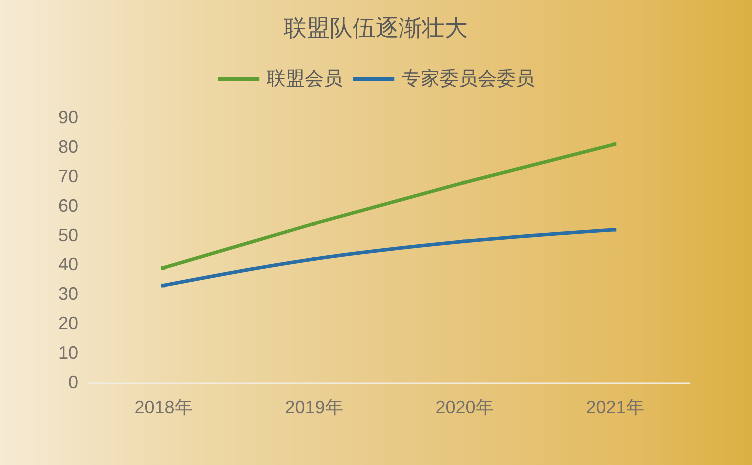  I want to click on y-tick-label: 80, so click(68, 146).